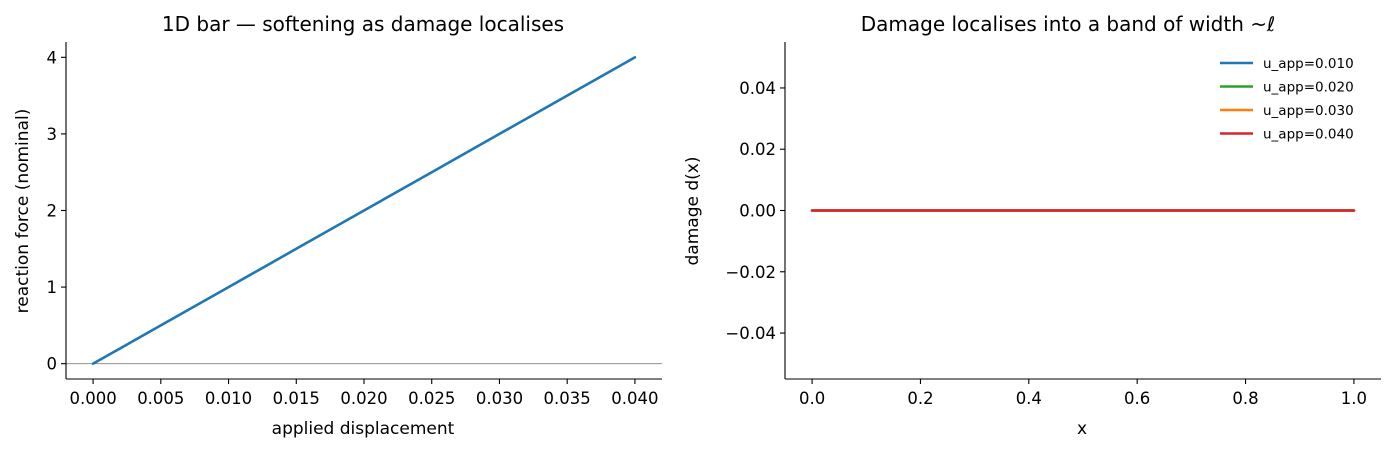 Image resolution: width=1393 pixels, height=450 pixels. I want to click on y-tick-label: 1, so click(52, 287).